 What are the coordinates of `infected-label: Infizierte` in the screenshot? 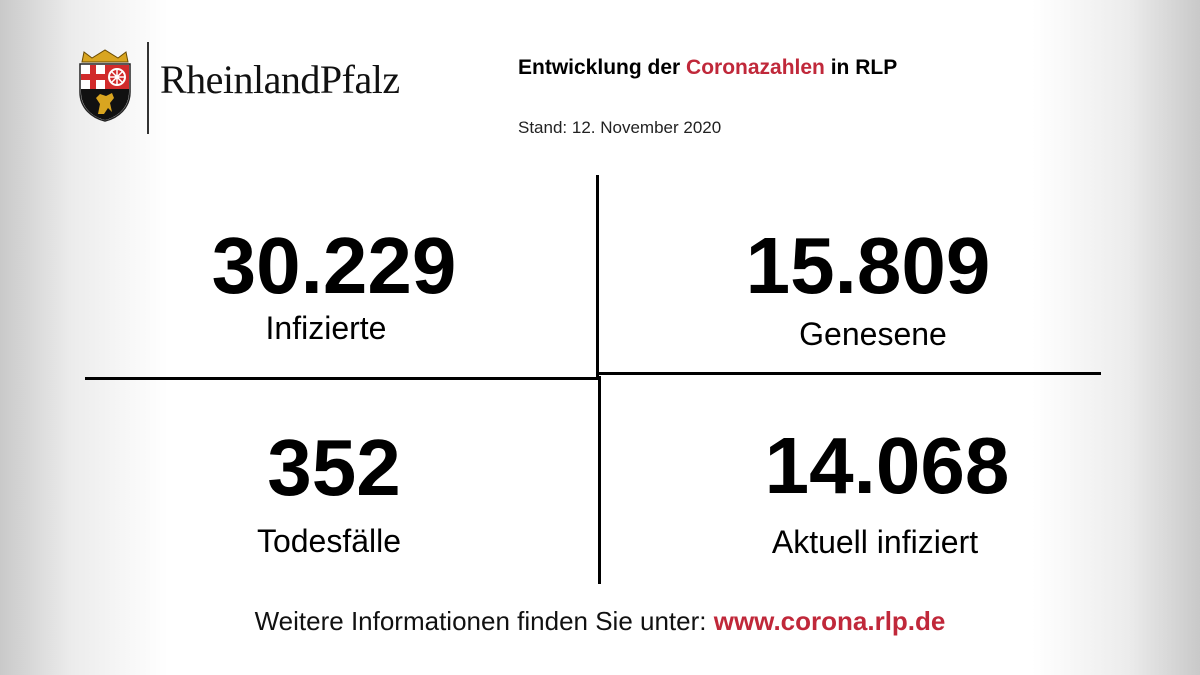 It's located at (326, 328).